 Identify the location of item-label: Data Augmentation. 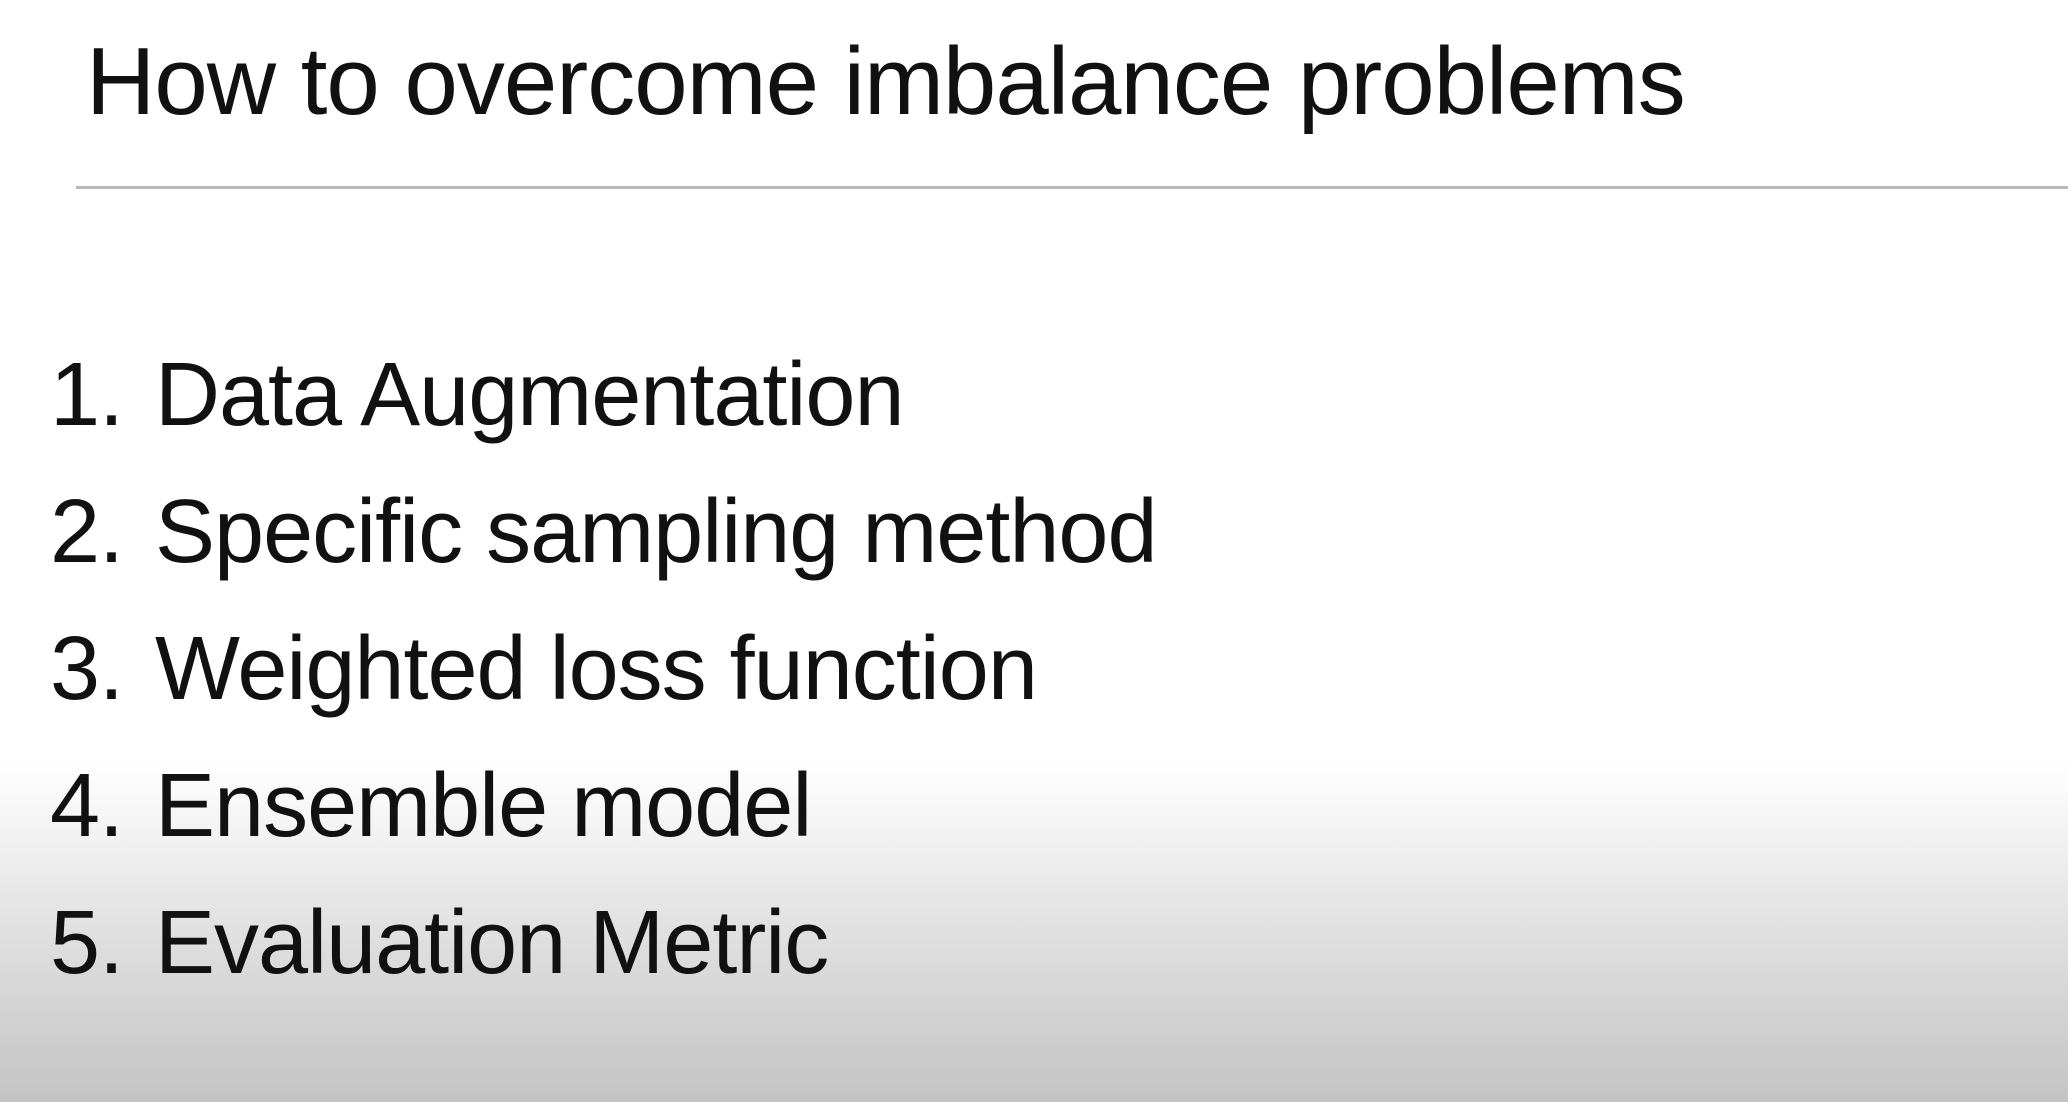
(530, 395).